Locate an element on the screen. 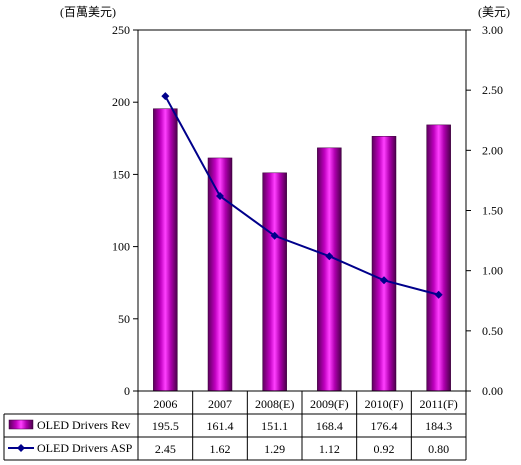 This screenshot has height=465, width=521. left-tick-label: 0 is located at coordinates (127, 391).